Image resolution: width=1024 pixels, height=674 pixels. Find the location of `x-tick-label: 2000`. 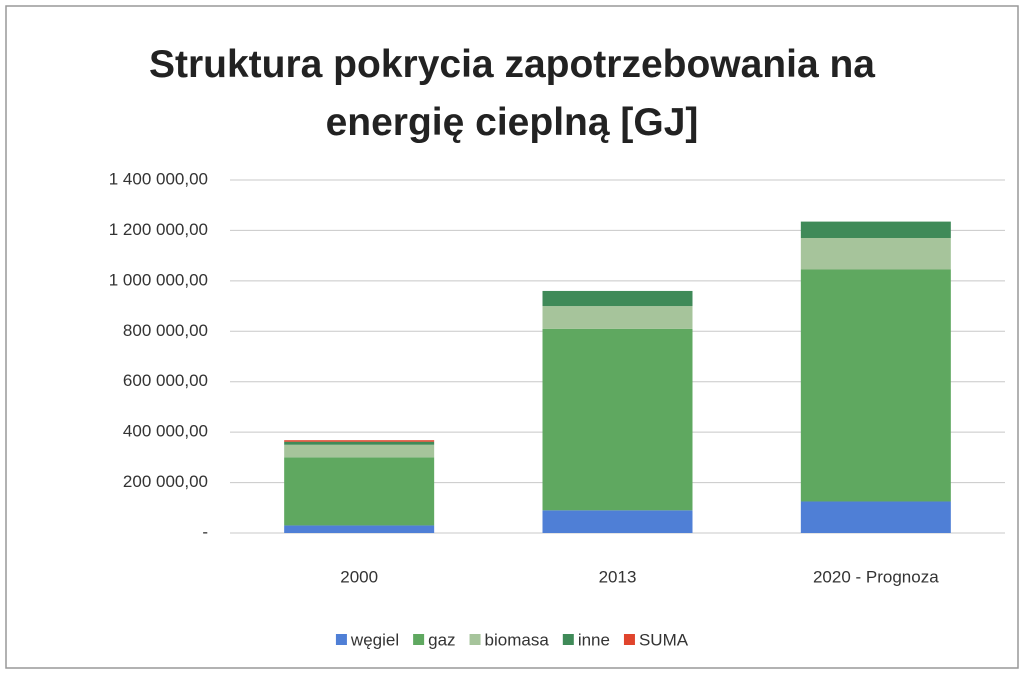

x-tick-label: 2000 is located at coordinates (359, 576).